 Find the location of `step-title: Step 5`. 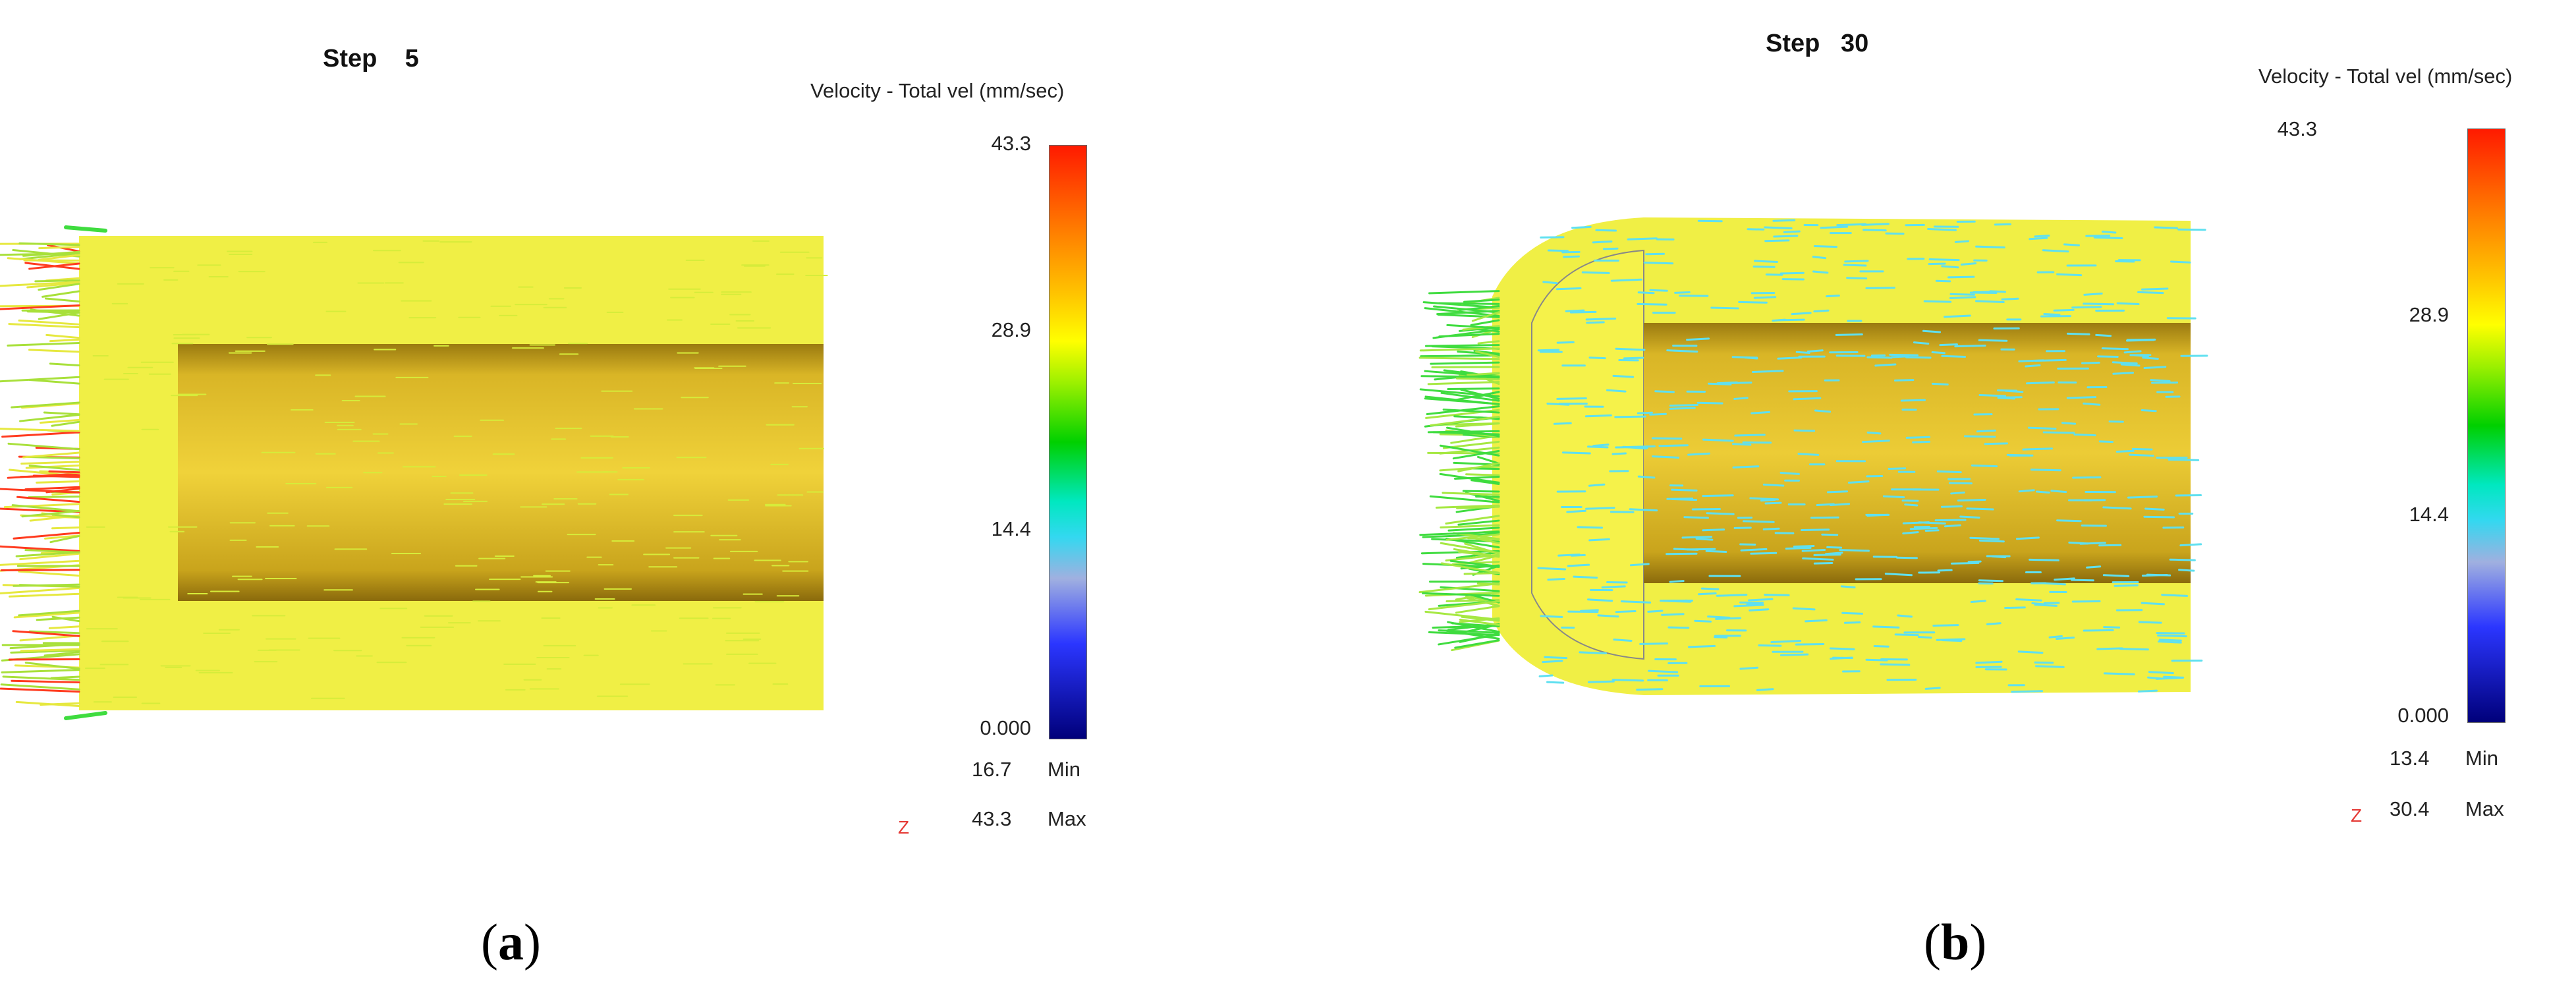

step-title: Step 5 is located at coordinates (371, 58).